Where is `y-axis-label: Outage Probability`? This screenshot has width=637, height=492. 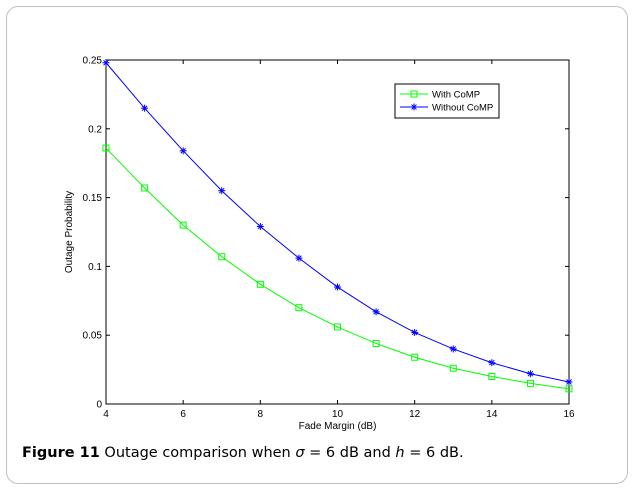
y-axis-label: Outage Probability is located at coordinates (69, 232).